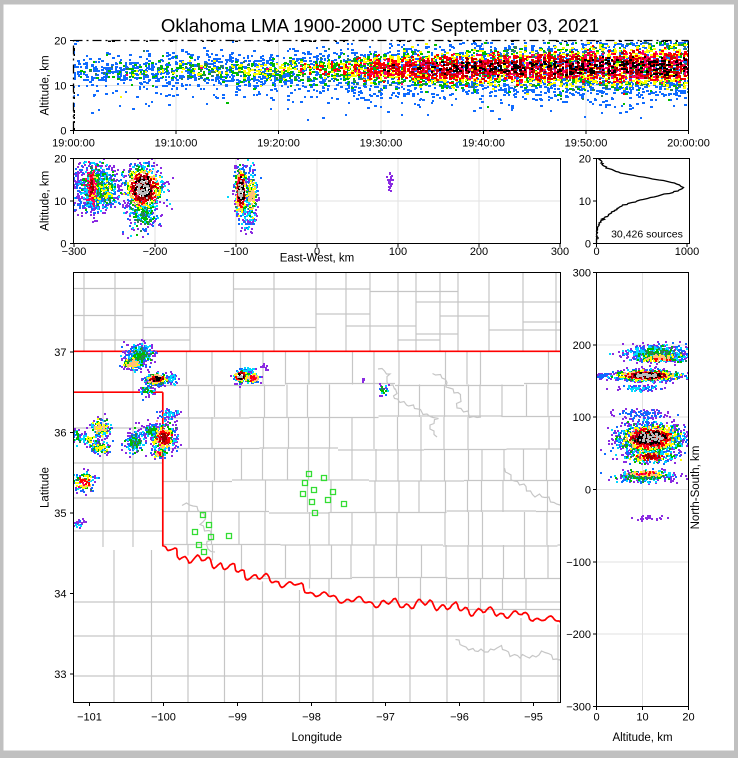 The image size is (738, 758). What do you see at coordinates (60, 434) in the screenshot?
I see `svg-text: 36` at bounding box center [60, 434].